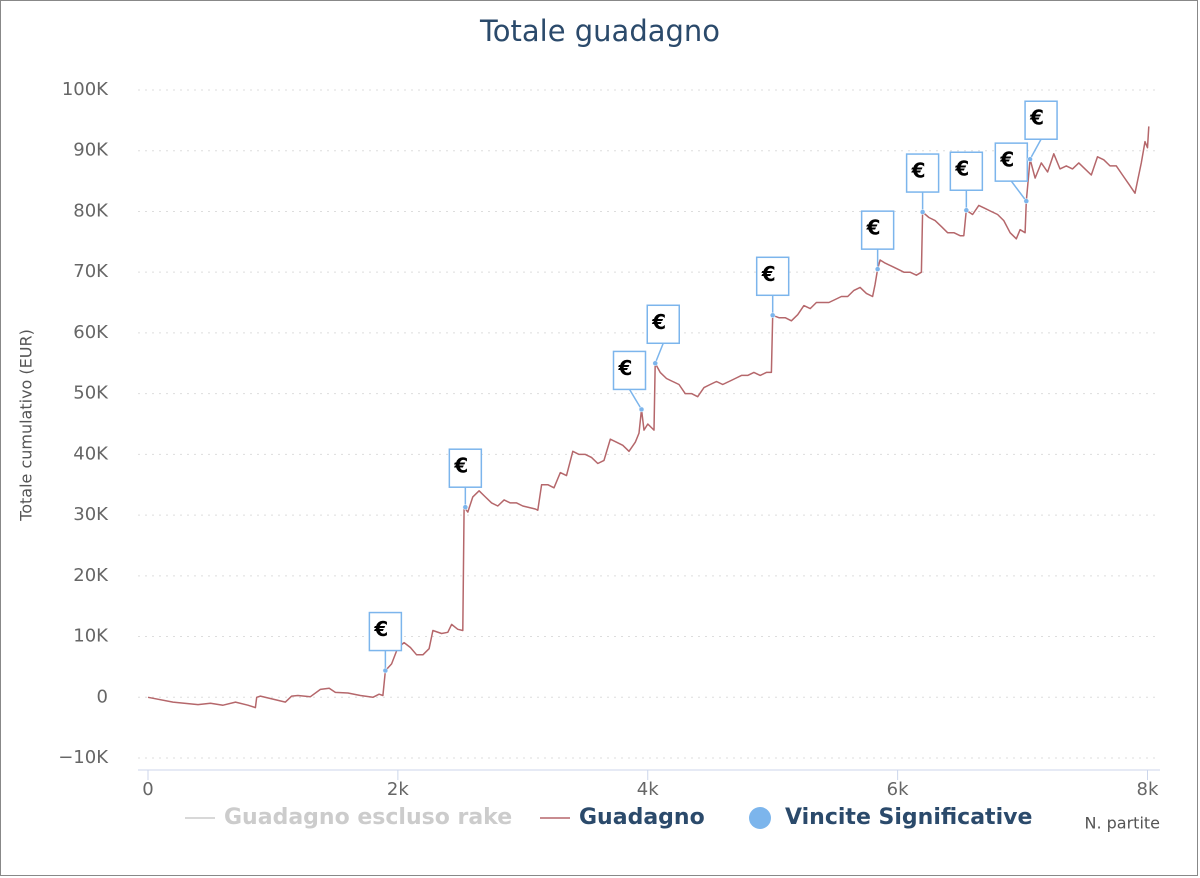 The image size is (1200, 878). Describe the element at coordinates (91, 575) in the screenshot. I see `y-tick-label: 20K` at that location.